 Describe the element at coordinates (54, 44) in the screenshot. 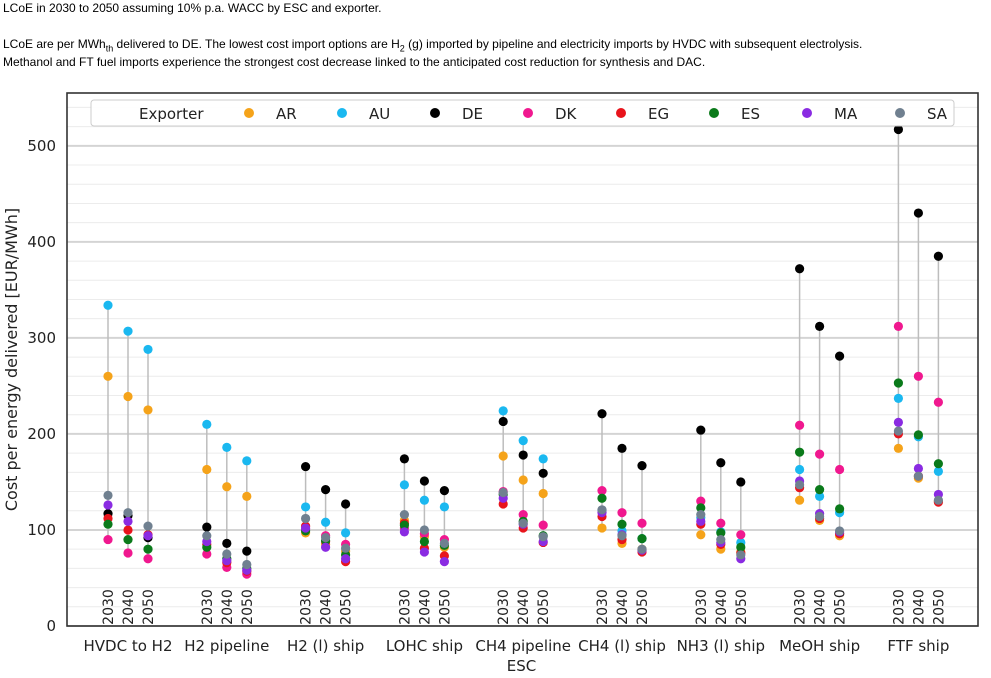

I see `caption-line-2-part-a: LCoE are per MWh` at that location.